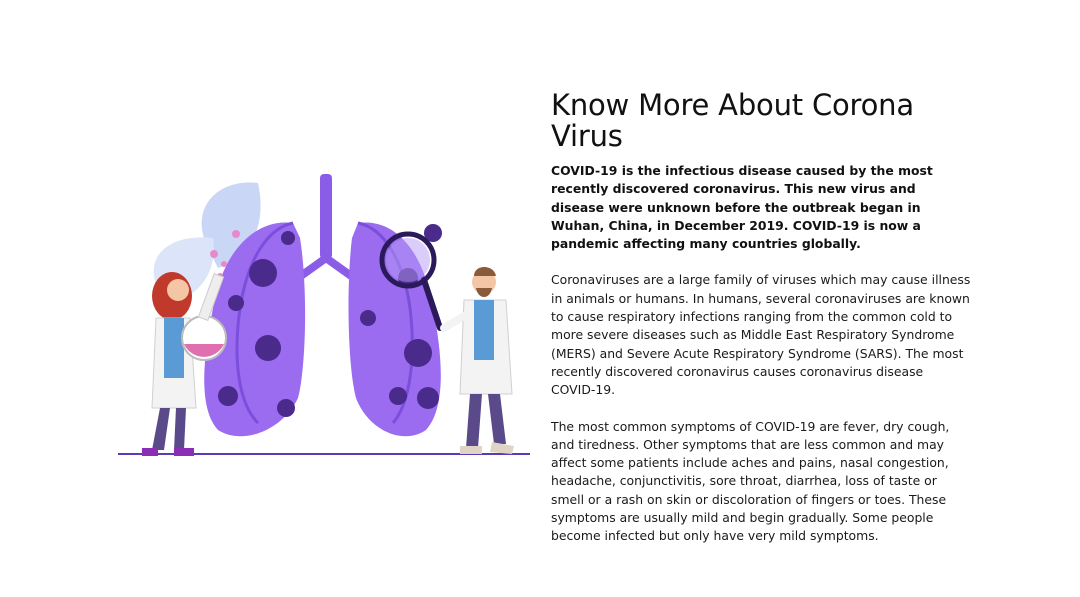 Image resolution: width=1080 pixels, height=597 pixels. Describe the element at coordinates (732, 120) in the screenshot. I see `section-title: Know More About Corona Virus` at that location.